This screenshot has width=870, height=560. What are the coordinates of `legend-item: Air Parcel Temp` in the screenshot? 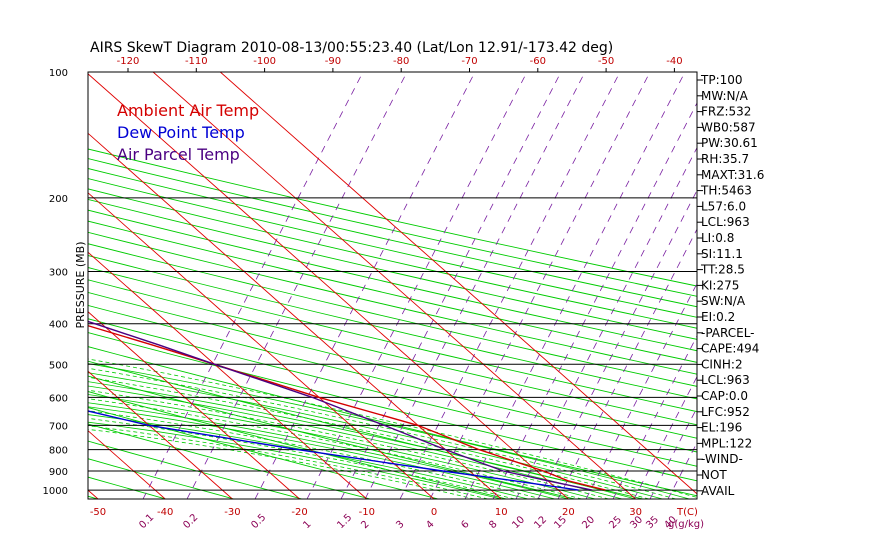 It's located at (178, 154).